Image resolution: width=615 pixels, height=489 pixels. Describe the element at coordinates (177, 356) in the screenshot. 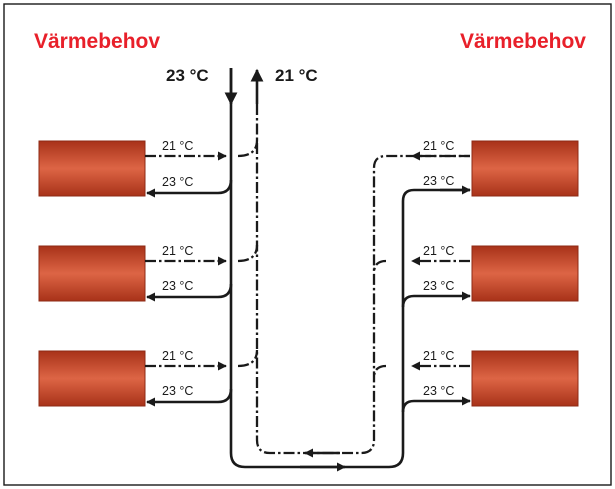

I see `left-radiator-3-return-label: 21 °C` at that location.